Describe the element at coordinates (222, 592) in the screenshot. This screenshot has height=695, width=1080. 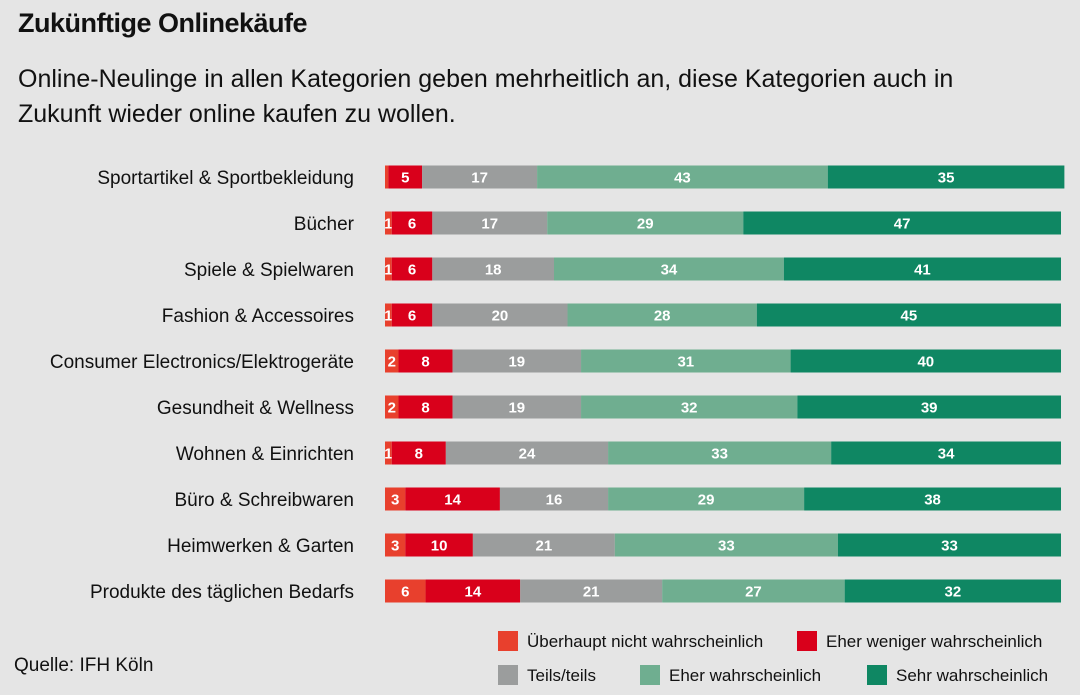
I see `category-label: Produkte des täglichen Bedarfs` at that location.